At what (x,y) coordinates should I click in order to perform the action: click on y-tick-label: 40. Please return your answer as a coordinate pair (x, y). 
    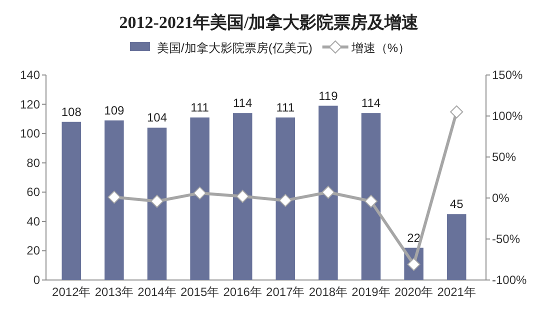
    Looking at the image, I should click on (33, 221).